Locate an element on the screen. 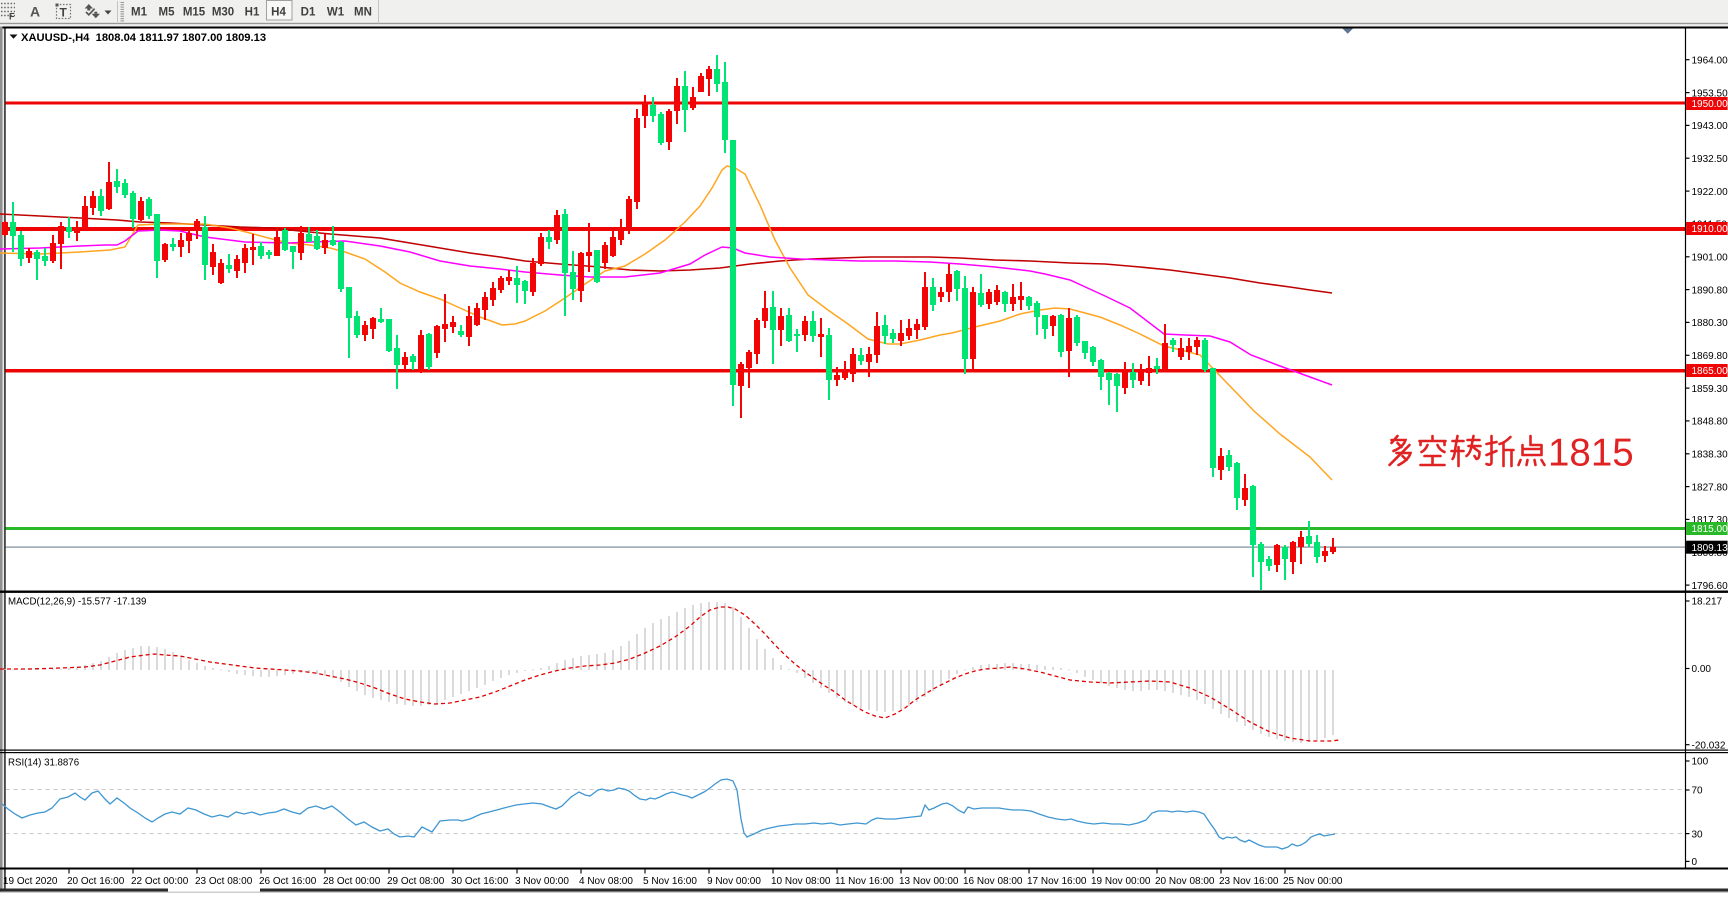 Image resolution: width=1728 pixels, height=898 pixels. svg-text: 1869.80 is located at coordinates (1710, 356).